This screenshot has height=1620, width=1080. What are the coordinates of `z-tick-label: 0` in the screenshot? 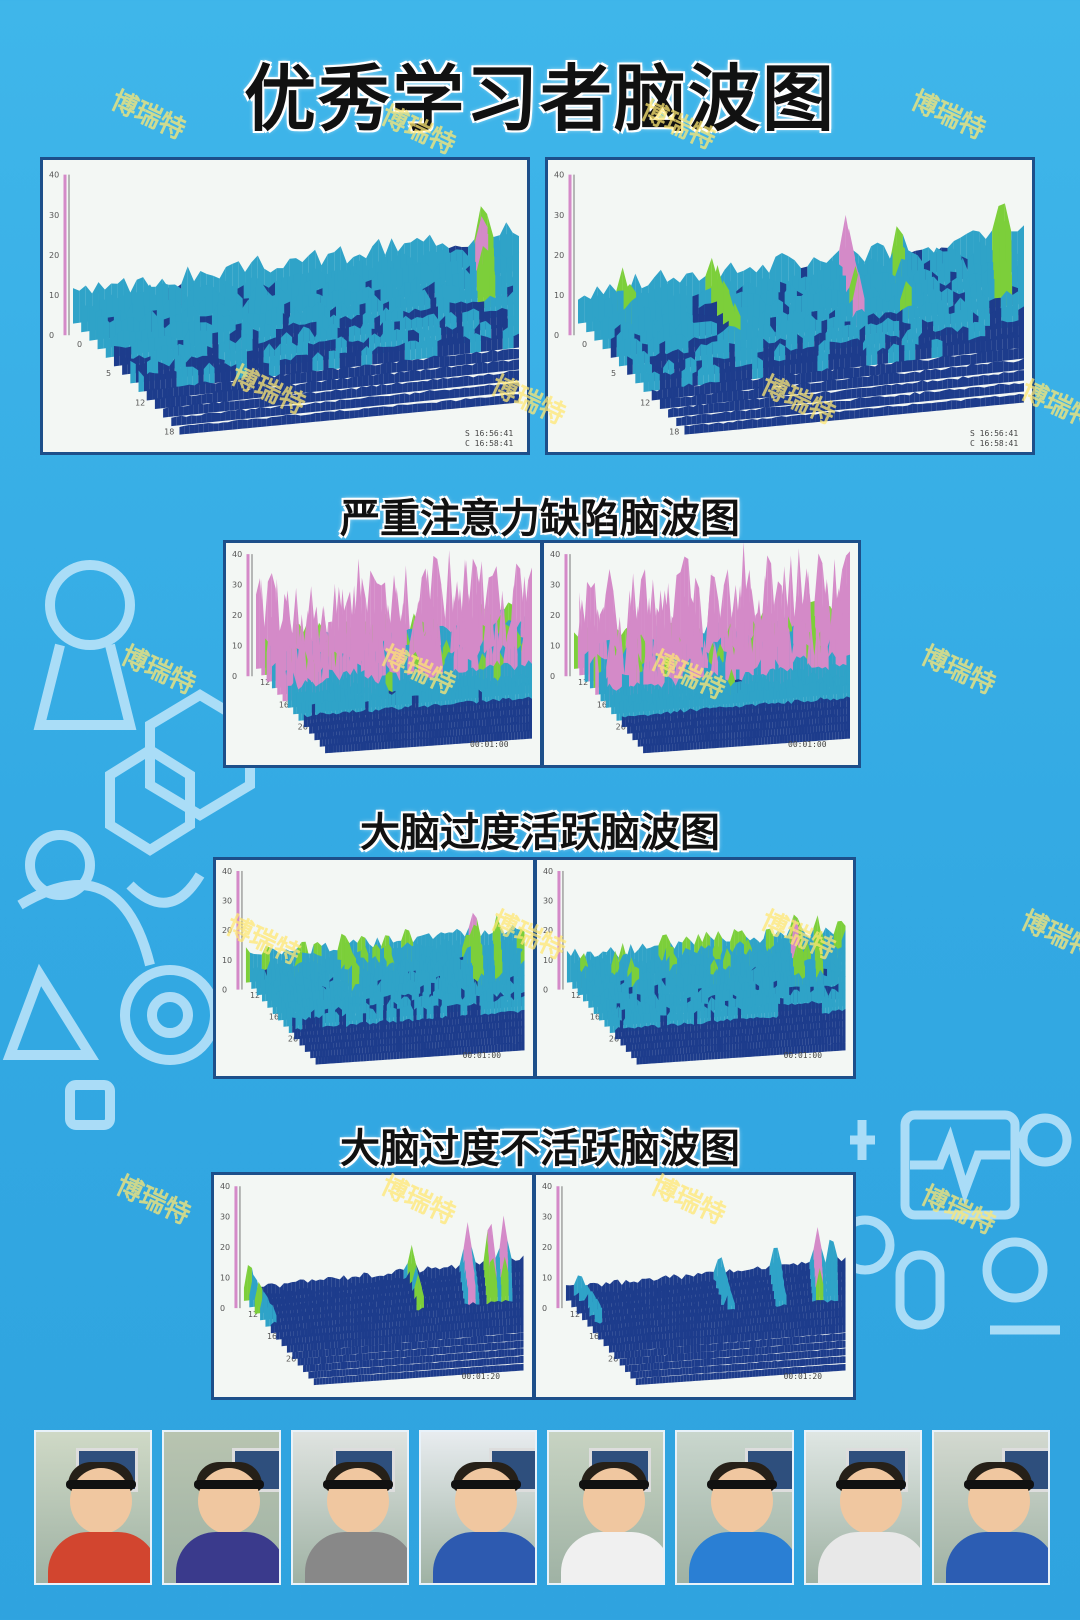 It's located at (51, 335).